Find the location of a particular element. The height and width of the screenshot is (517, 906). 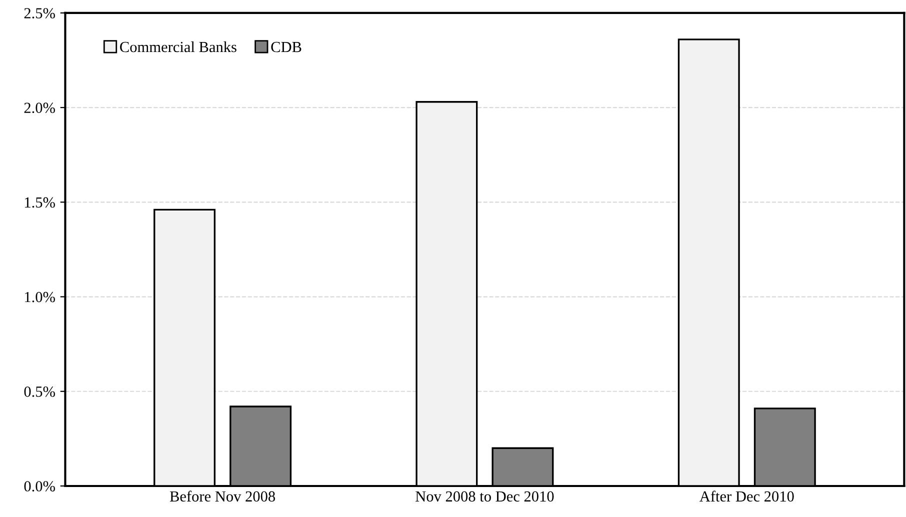

legend-label: Commercial Banks is located at coordinates (178, 46).